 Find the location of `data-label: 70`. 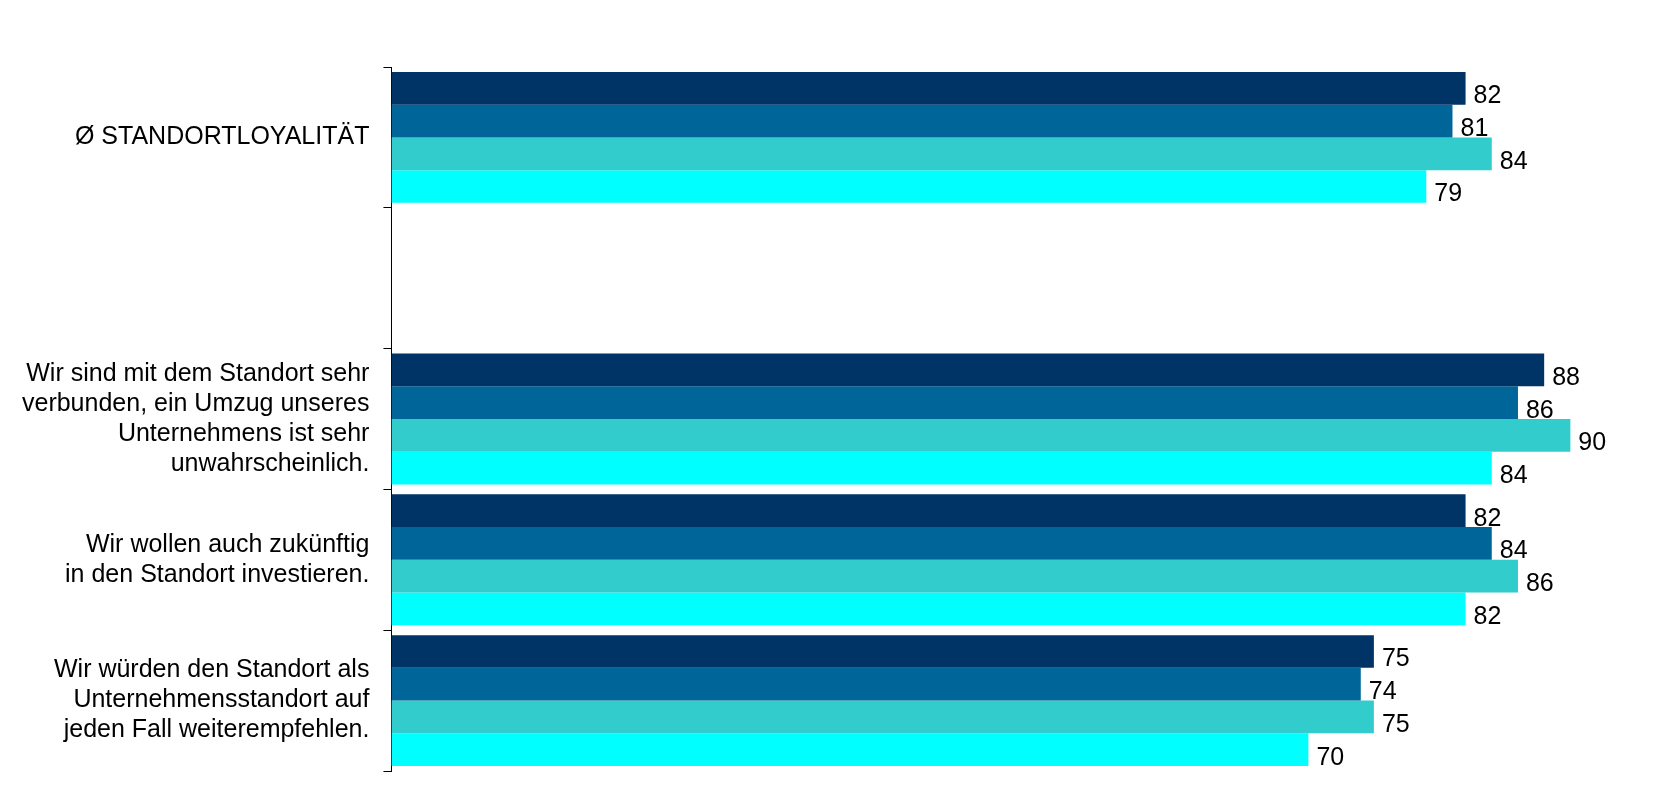

data-label: 70 is located at coordinates (1330, 755).